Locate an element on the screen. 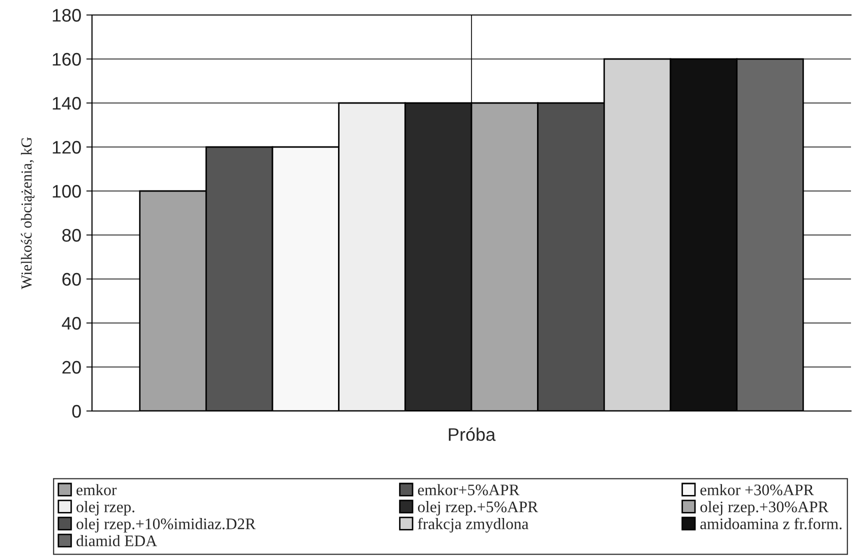  y-tick-label: 20 is located at coordinates (71, 367).